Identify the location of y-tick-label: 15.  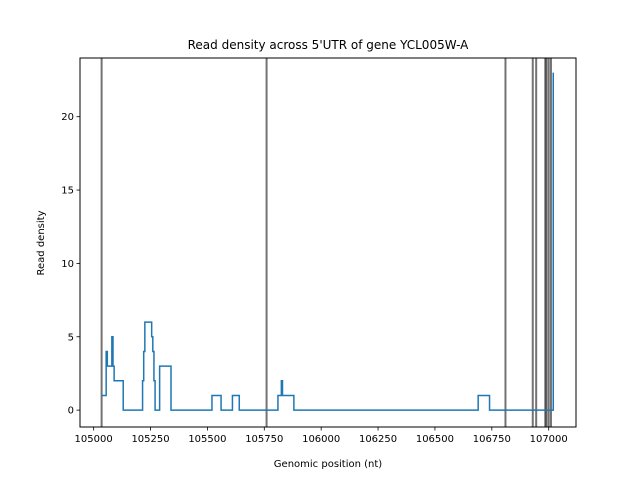
(67, 191).